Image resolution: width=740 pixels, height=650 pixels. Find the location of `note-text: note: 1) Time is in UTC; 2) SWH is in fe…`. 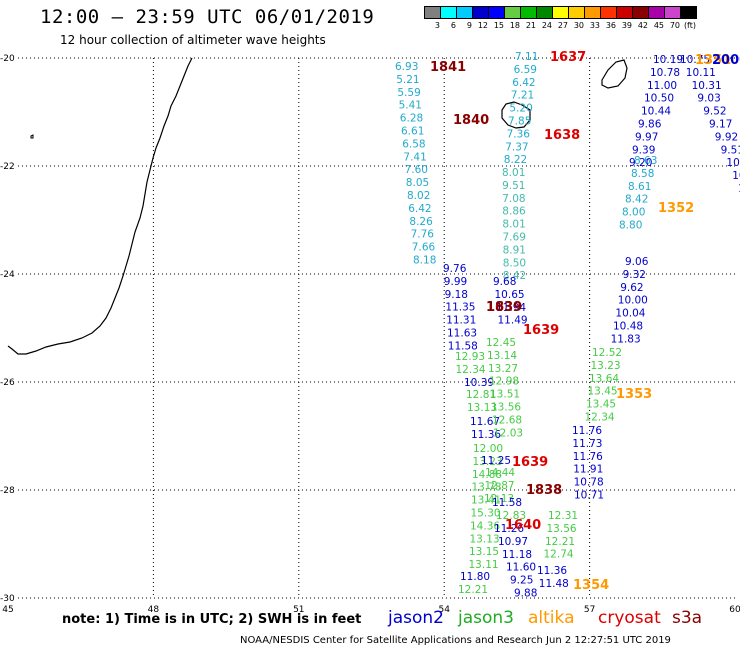

note-text: note: 1) Time is in UTC; 2) SWH is in fe… is located at coordinates (212, 619).